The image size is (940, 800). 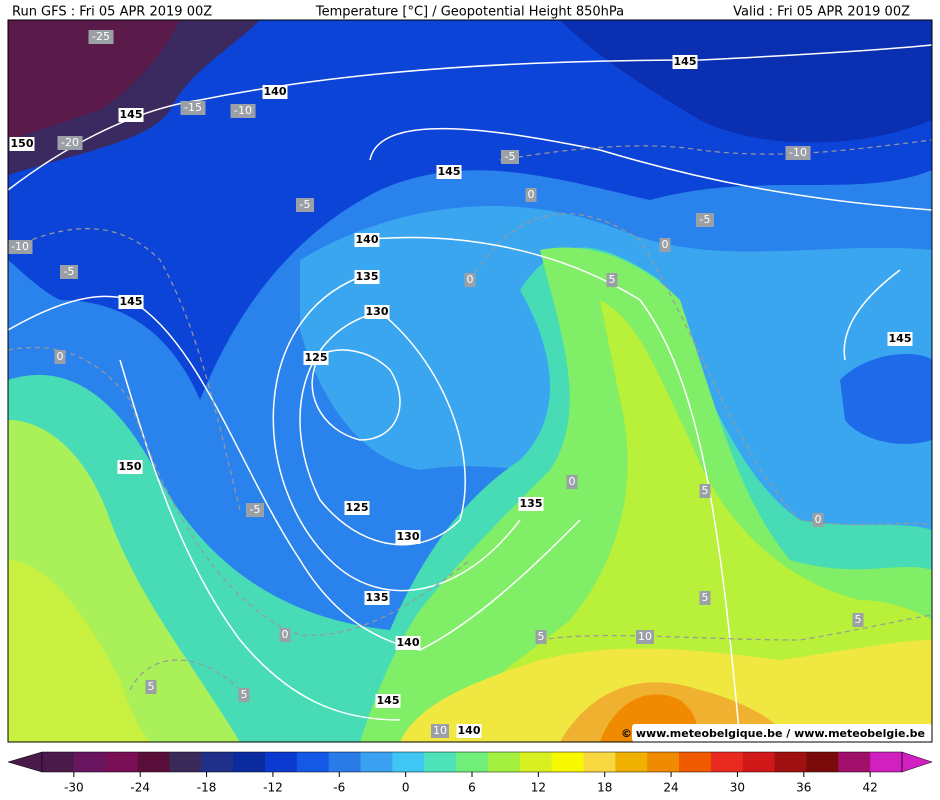 I want to click on temperature-label: -15, so click(x=193, y=107).